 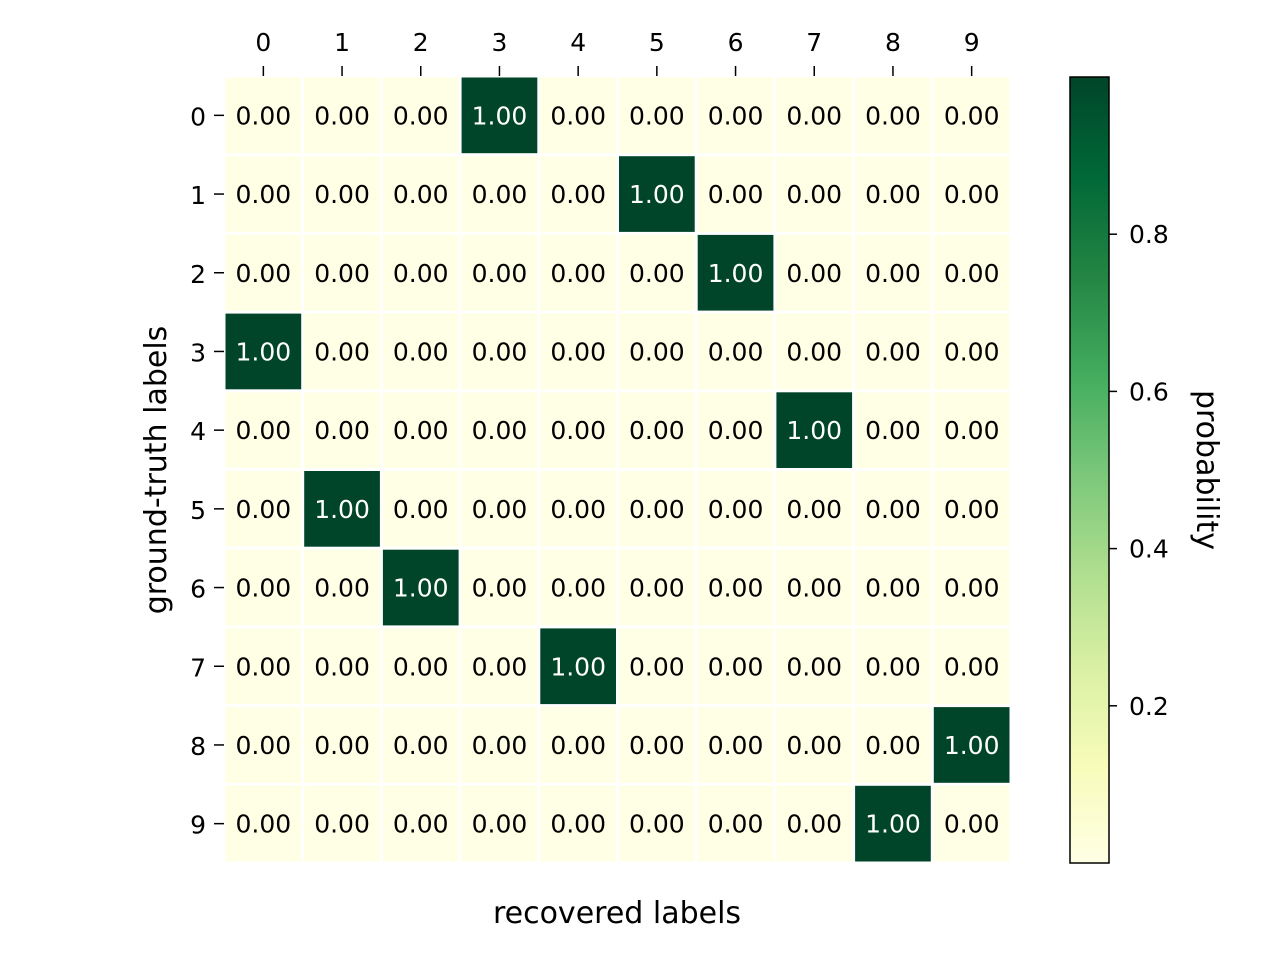 I want to click on y-tick-label: 4, so click(x=198, y=431).